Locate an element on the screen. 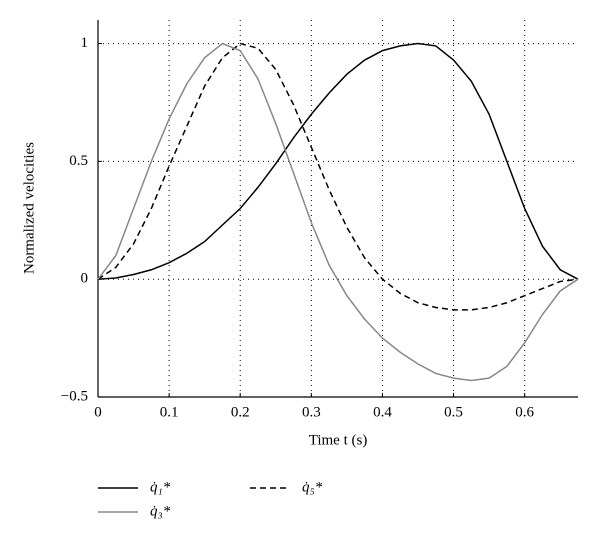  legend-label: q̇₁* is located at coordinates (160, 487).